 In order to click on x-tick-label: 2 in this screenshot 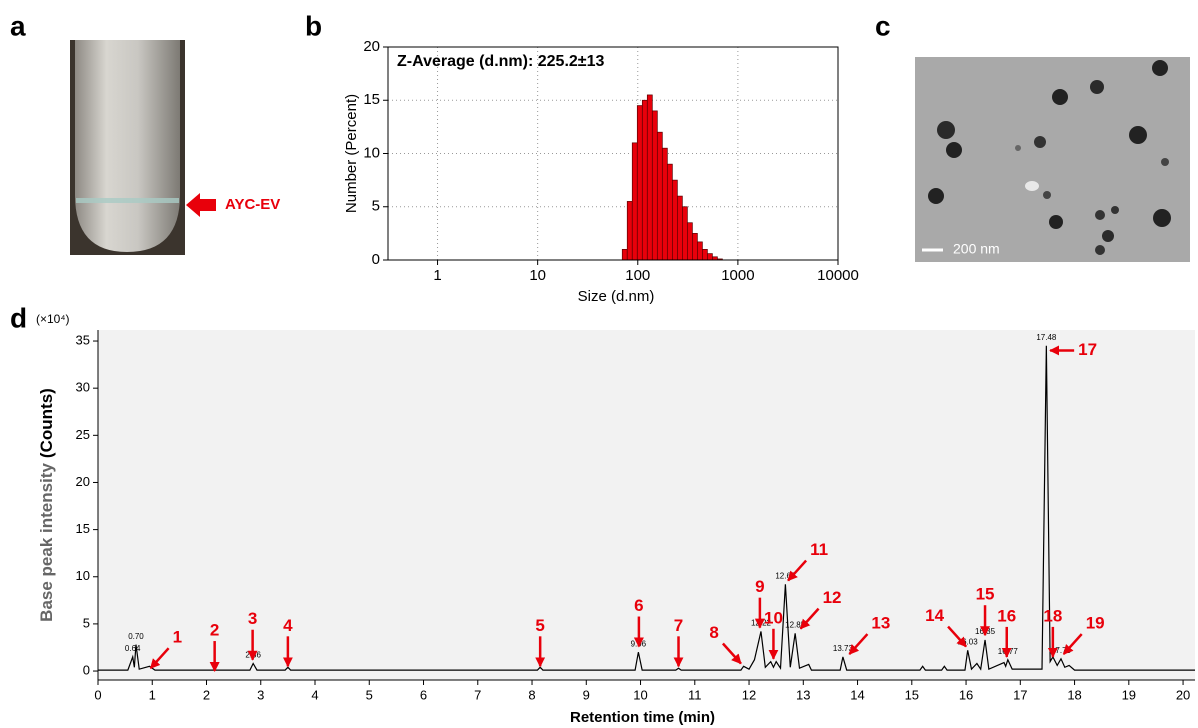, I will do `click(206, 694)`.